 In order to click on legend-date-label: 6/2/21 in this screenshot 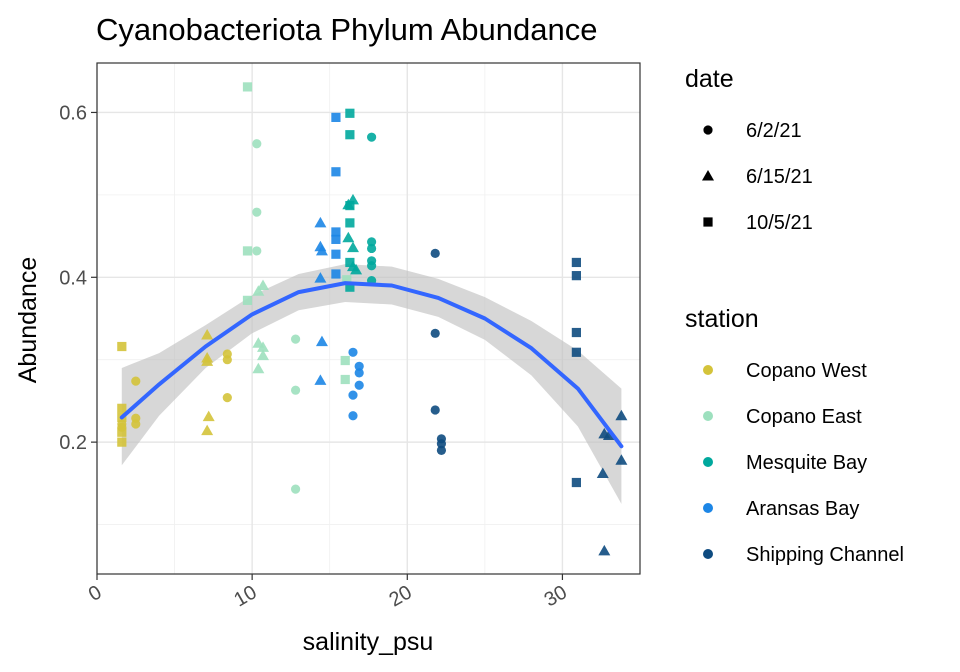, I will do `click(774, 131)`.